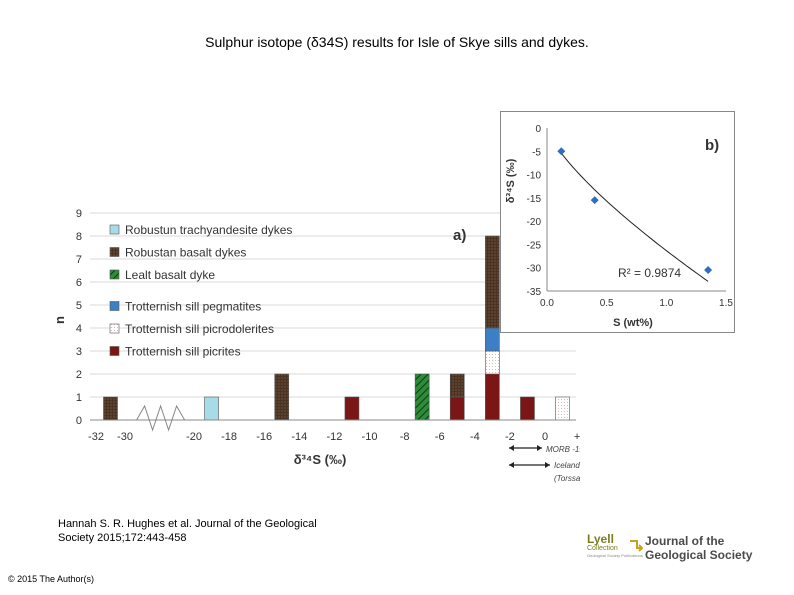 Image resolution: width=794 pixels, height=595 pixels. Describe the element at coordinates (370, 437) in the screenshot. I see `x-tick-label-a: -10` at that location.